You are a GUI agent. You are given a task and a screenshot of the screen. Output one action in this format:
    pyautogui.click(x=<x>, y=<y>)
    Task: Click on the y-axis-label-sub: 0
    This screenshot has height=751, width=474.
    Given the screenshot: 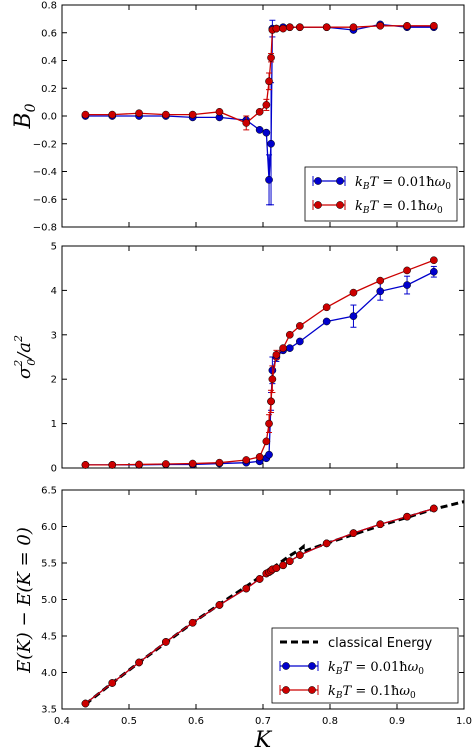 What is the action you would take?
    pyautogui.click(x=31, y=107)
    